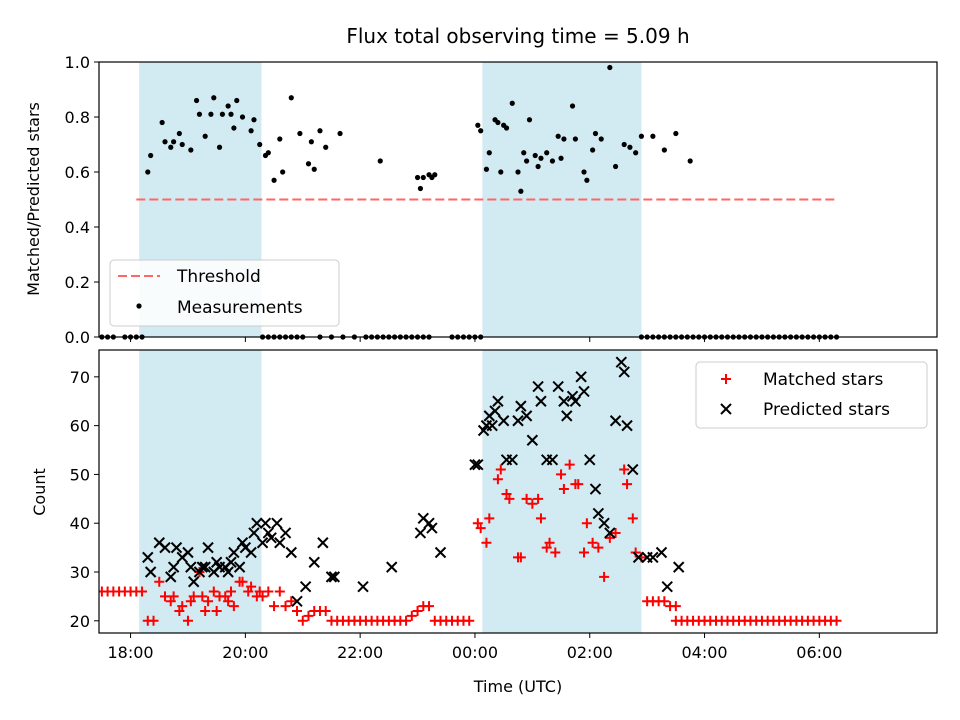  Describe the element at coordinates (139, 306) in the screenshot. I see `legend-measurements-swatch` at that location.